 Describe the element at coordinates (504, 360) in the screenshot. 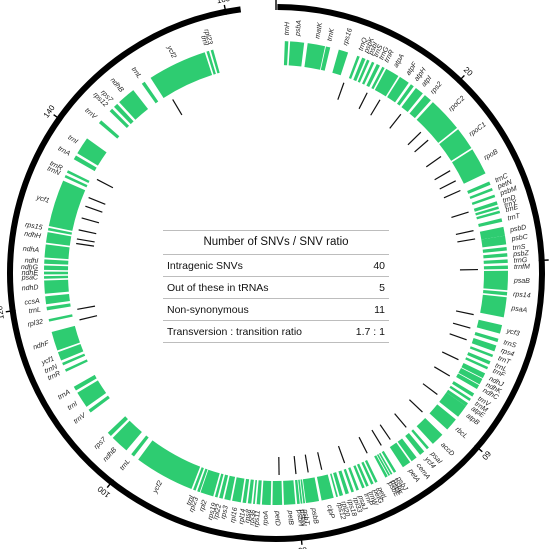

I see `gene-label: trnT` at that location.